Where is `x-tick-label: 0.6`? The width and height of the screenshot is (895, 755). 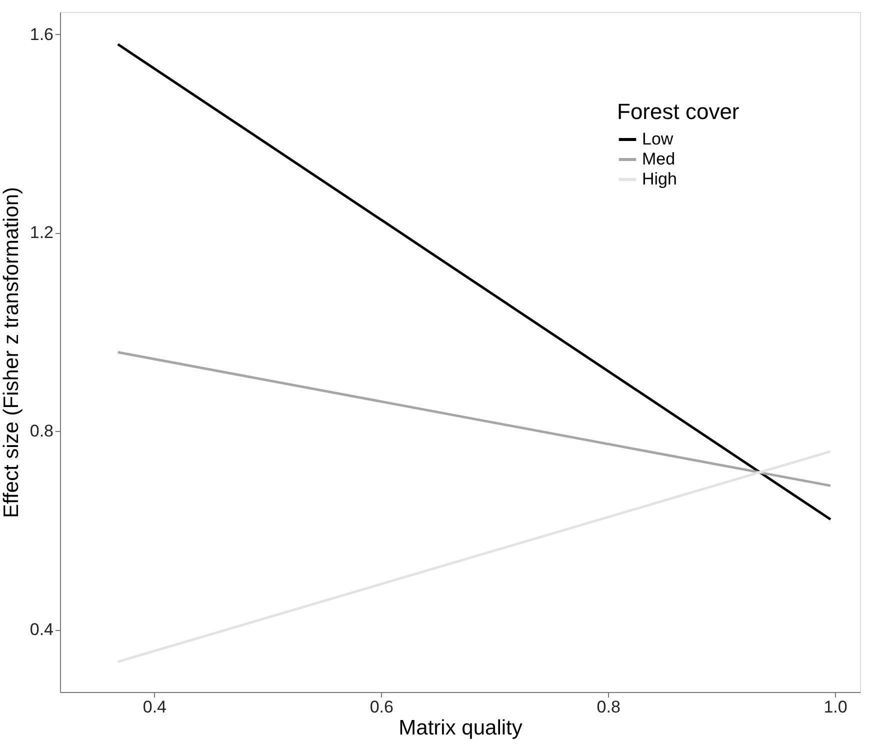
x-tick-label: 0.6 is located at coordinates (382, 707).